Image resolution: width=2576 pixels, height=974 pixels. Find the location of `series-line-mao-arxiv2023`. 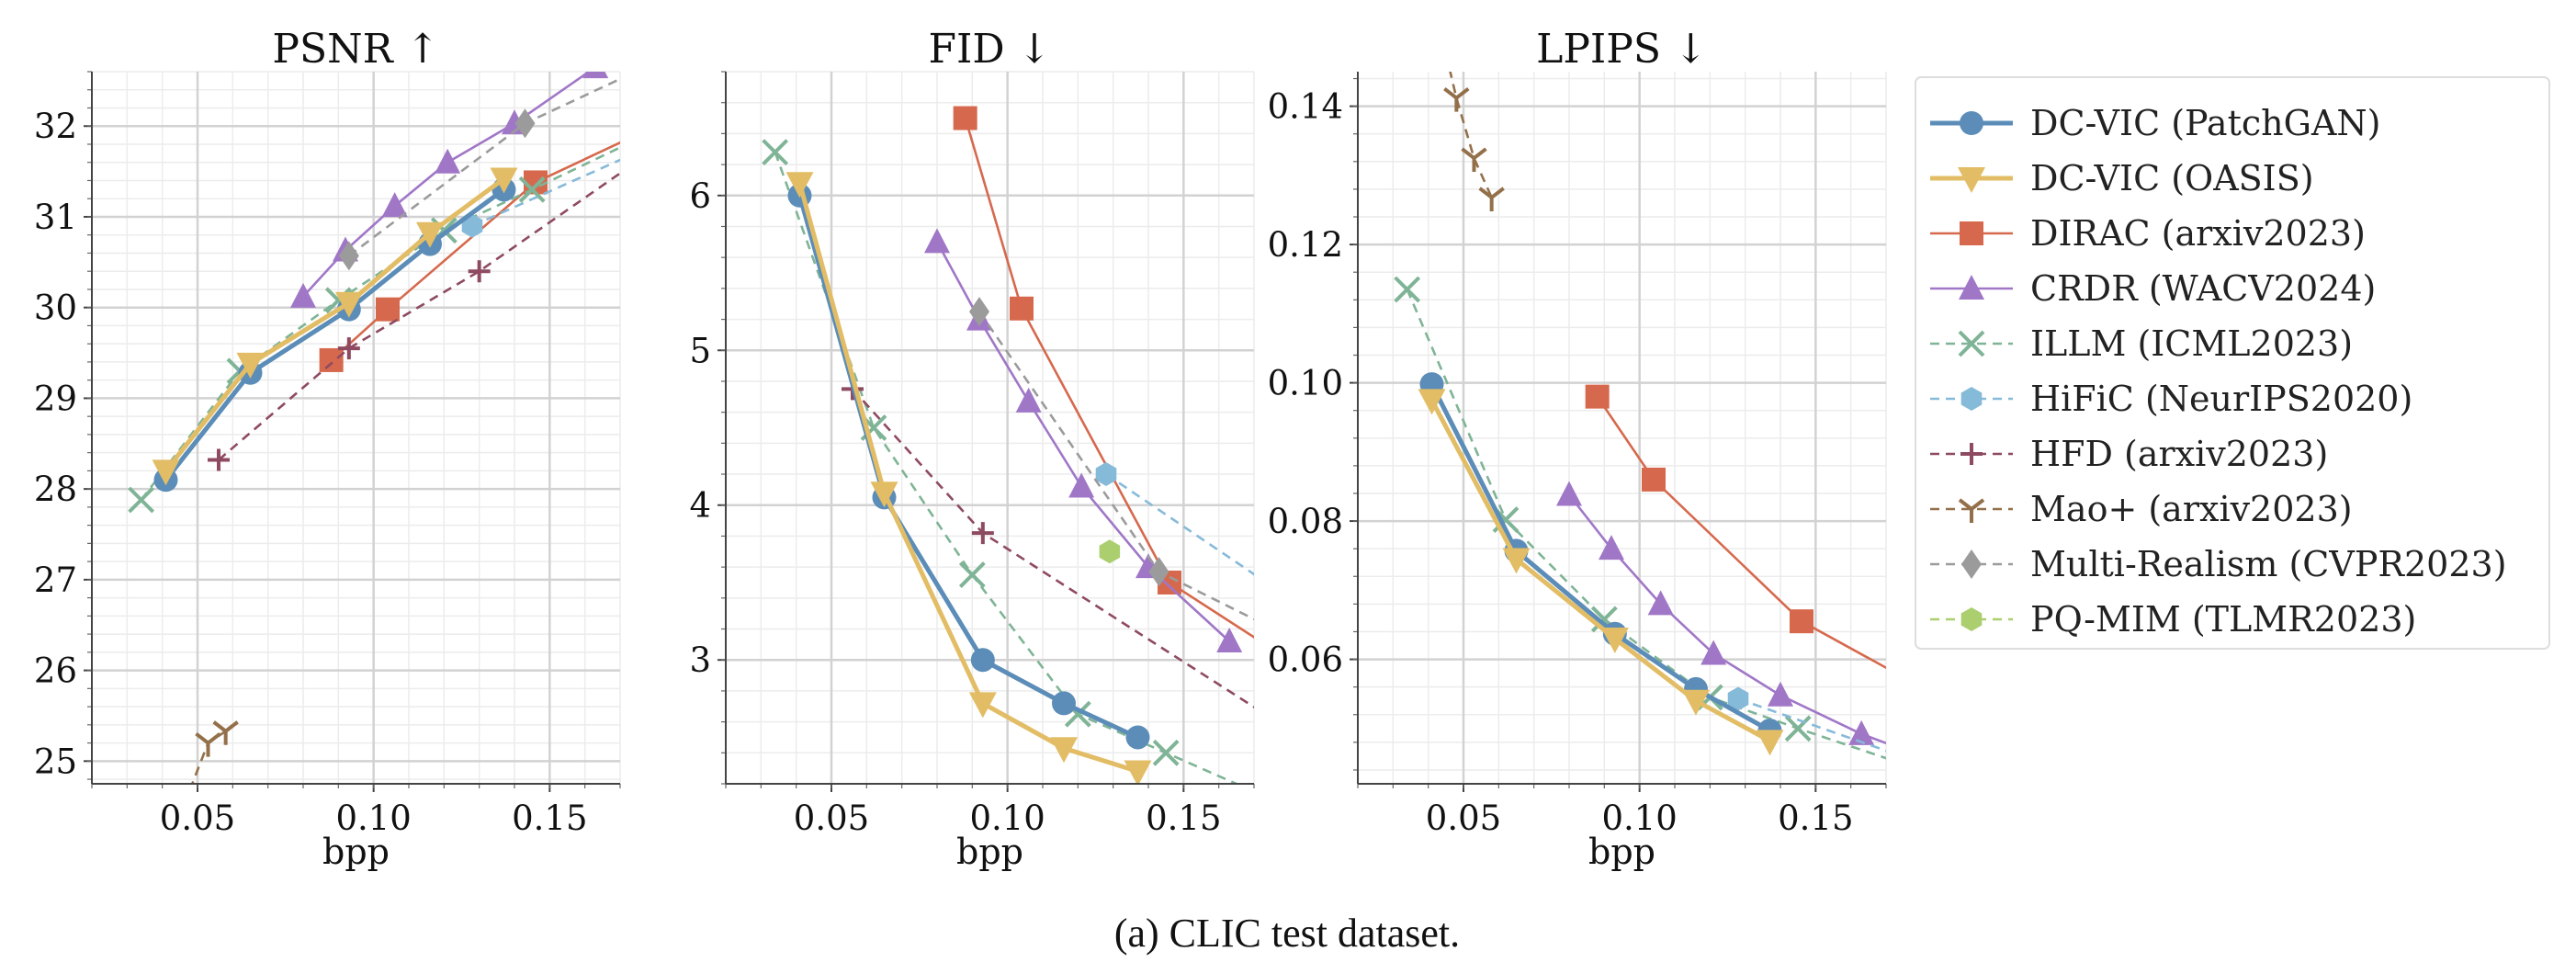

series-line-mao-arxiv2023 is located at coordinates (1471, 135).